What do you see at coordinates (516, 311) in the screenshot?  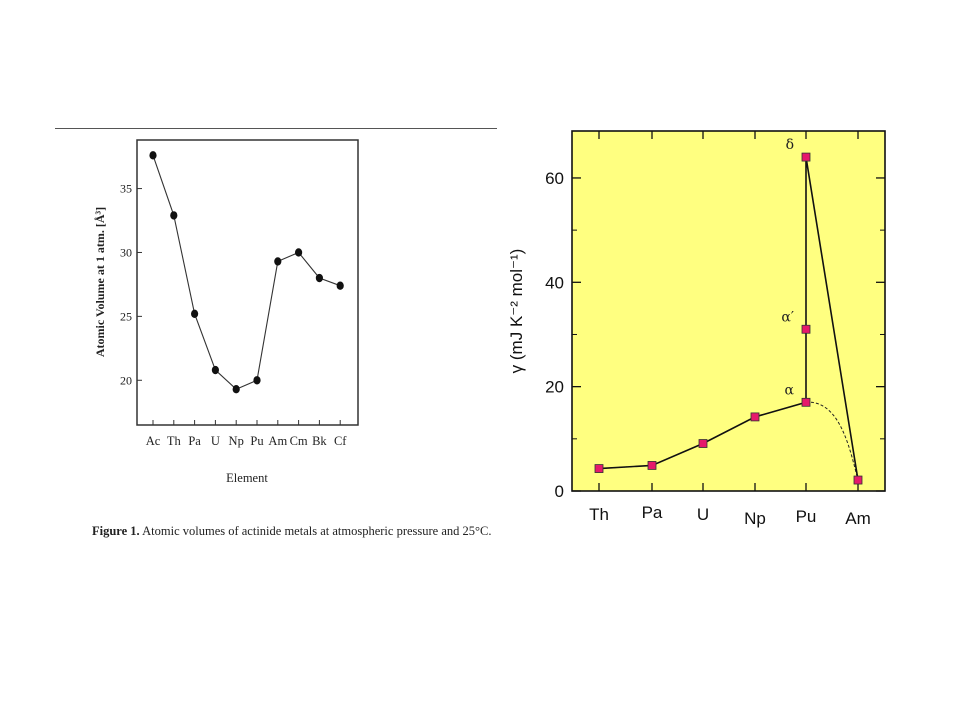 I see `y-axis-label-right: γ (mJ K⁻² mol⁻¹)` at bounding box center [516, 311].